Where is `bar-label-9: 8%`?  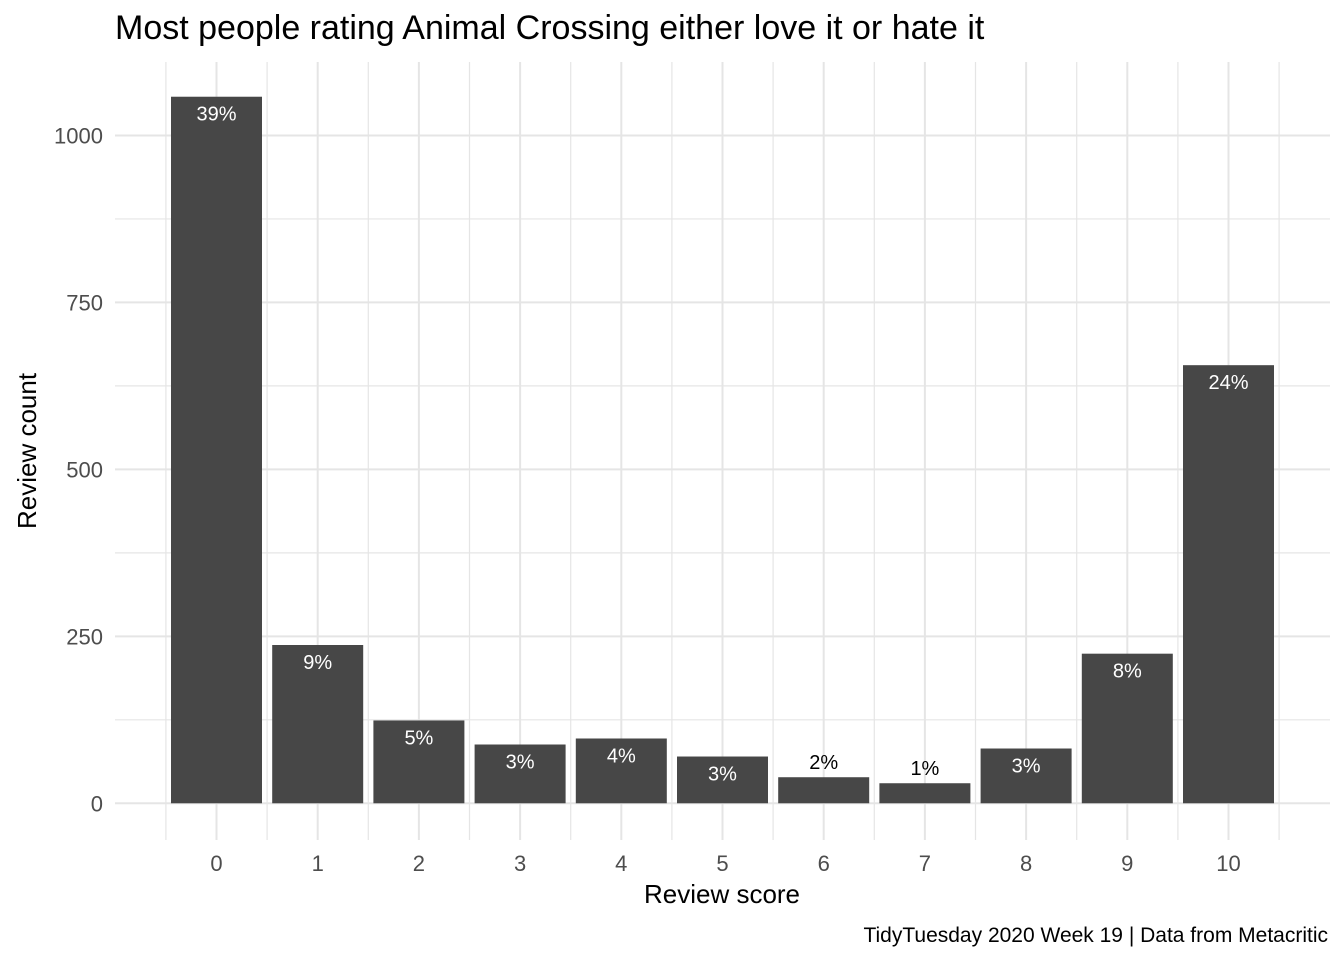
bar-label-9: 8% is located at coordinates (1127, 672).